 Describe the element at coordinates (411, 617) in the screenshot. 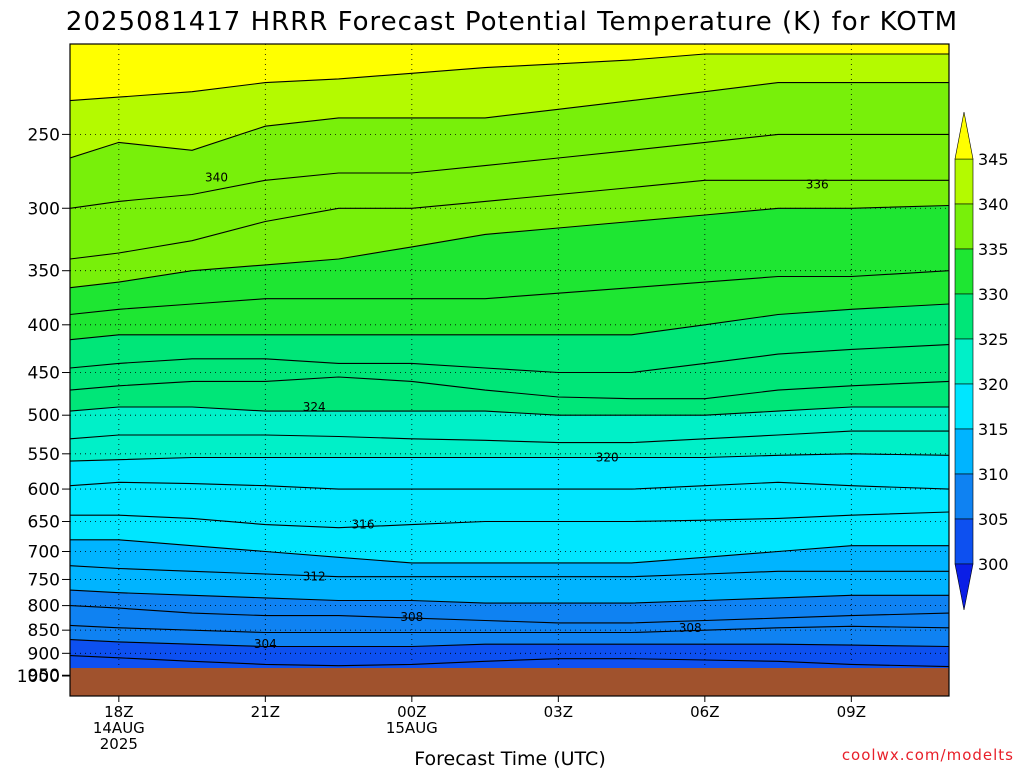

I see `contour-label-6: 308` at that location.